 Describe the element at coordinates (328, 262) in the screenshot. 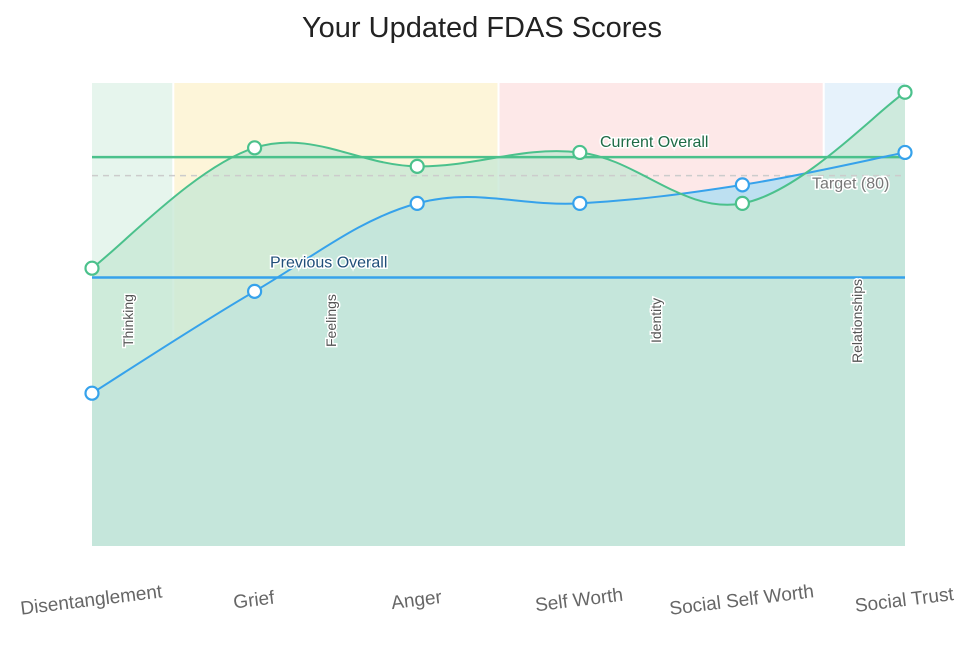

I see `reference-label: Previous Overall` at that location.